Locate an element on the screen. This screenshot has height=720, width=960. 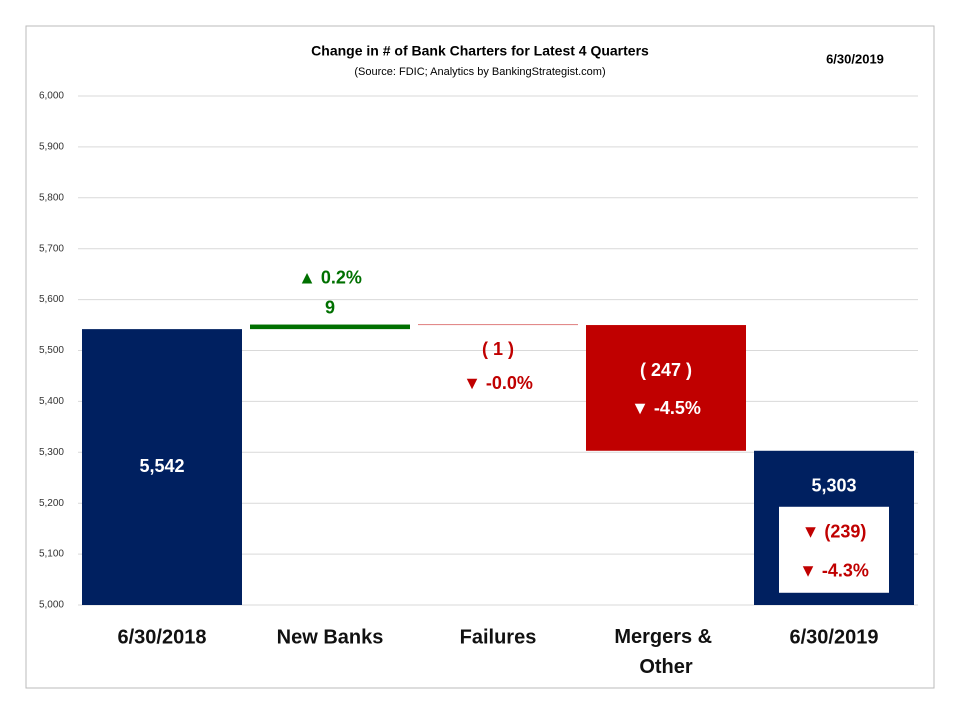
y-tick-label: 5,700 is located at coordinates (51, 248).